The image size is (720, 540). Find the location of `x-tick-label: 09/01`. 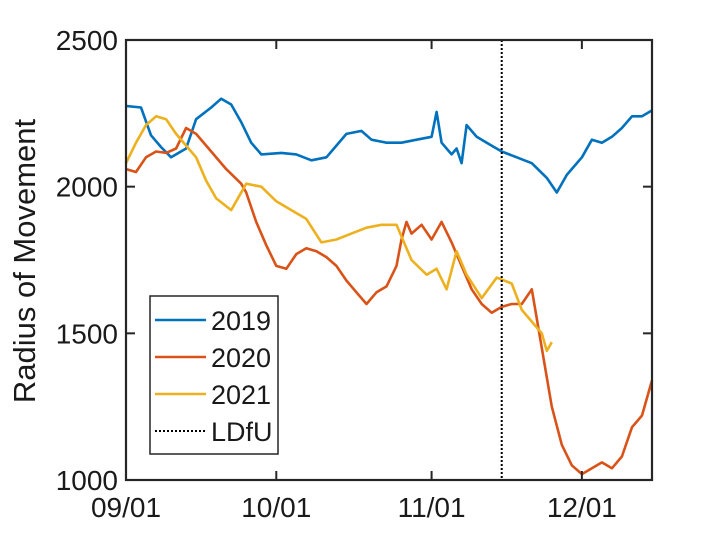

x-tick-label: 09/01 is located at coordinates (126, 507).